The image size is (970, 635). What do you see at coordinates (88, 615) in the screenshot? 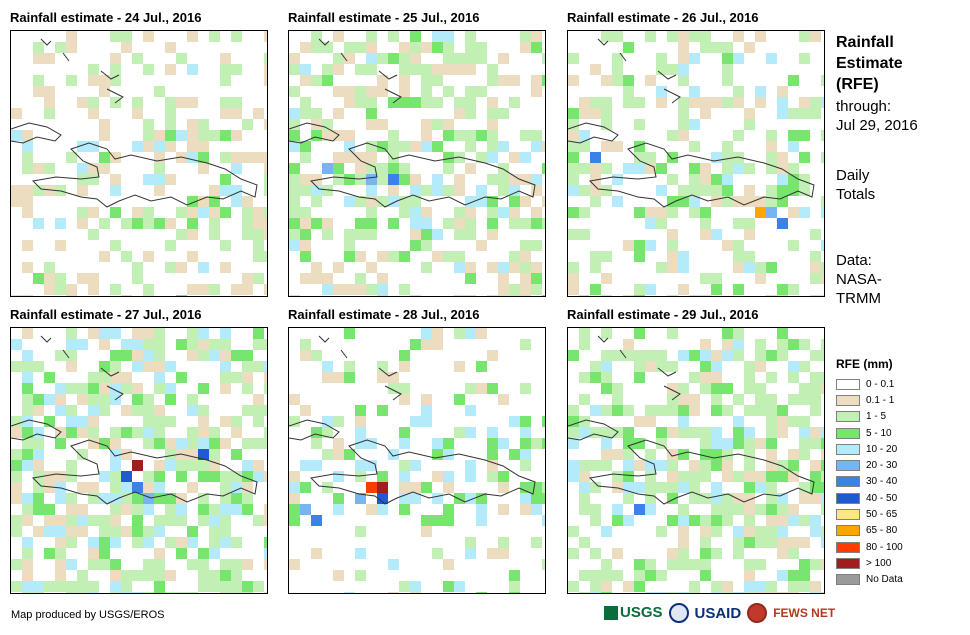
I see `credit-text: Map produced by USGS/EROS` at bounding box center [88, 615].